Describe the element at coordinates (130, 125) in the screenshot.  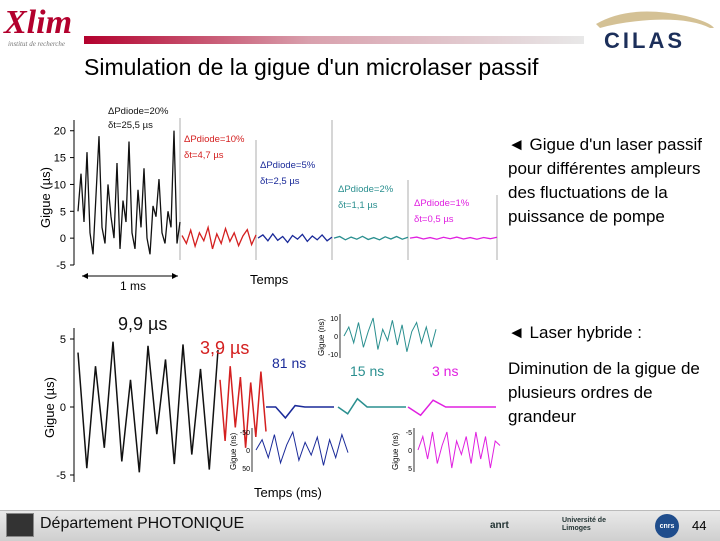
I see `segment-label-dt: δt=25,5 µs` at that location.